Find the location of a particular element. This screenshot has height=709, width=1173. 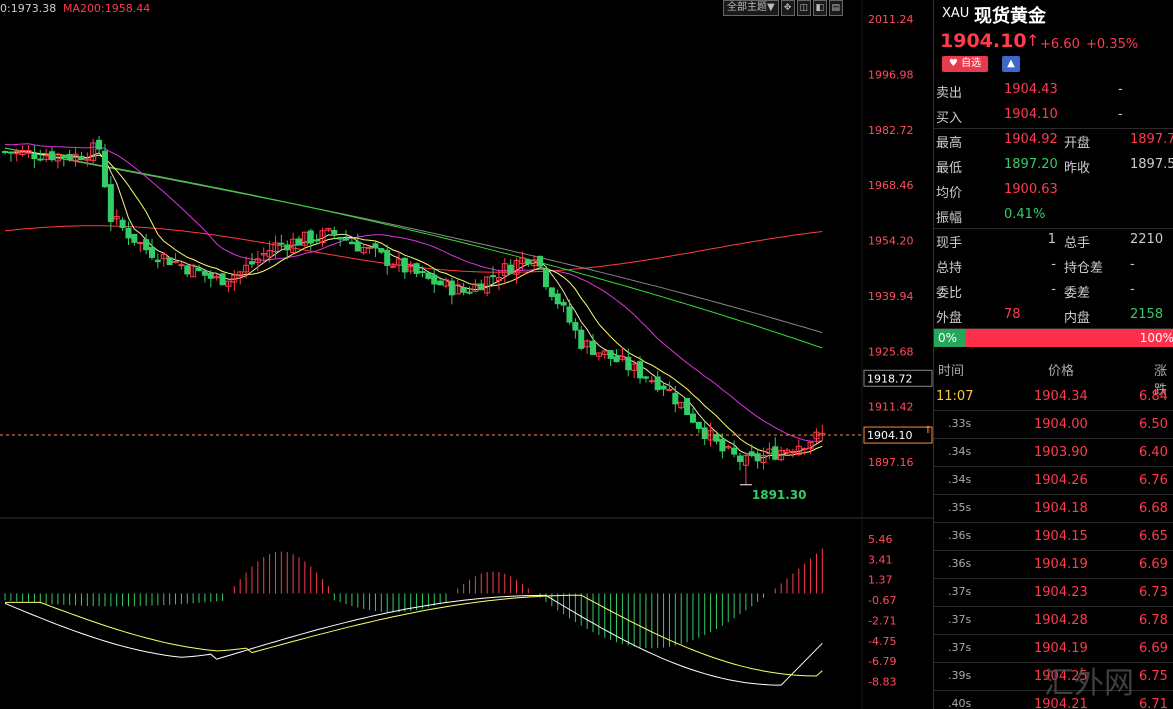

crosshair-price-text: 1918.72 is located at coordinates (890, 378).